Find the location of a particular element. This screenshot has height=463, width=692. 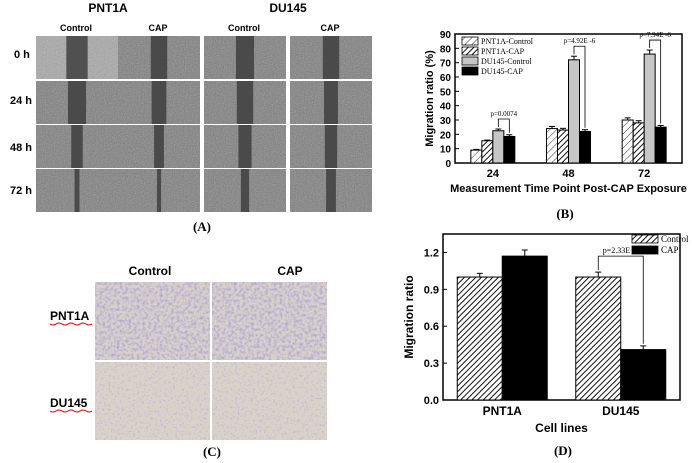

panel-a-row-label: 48 h is located at coordinates (21, 148).